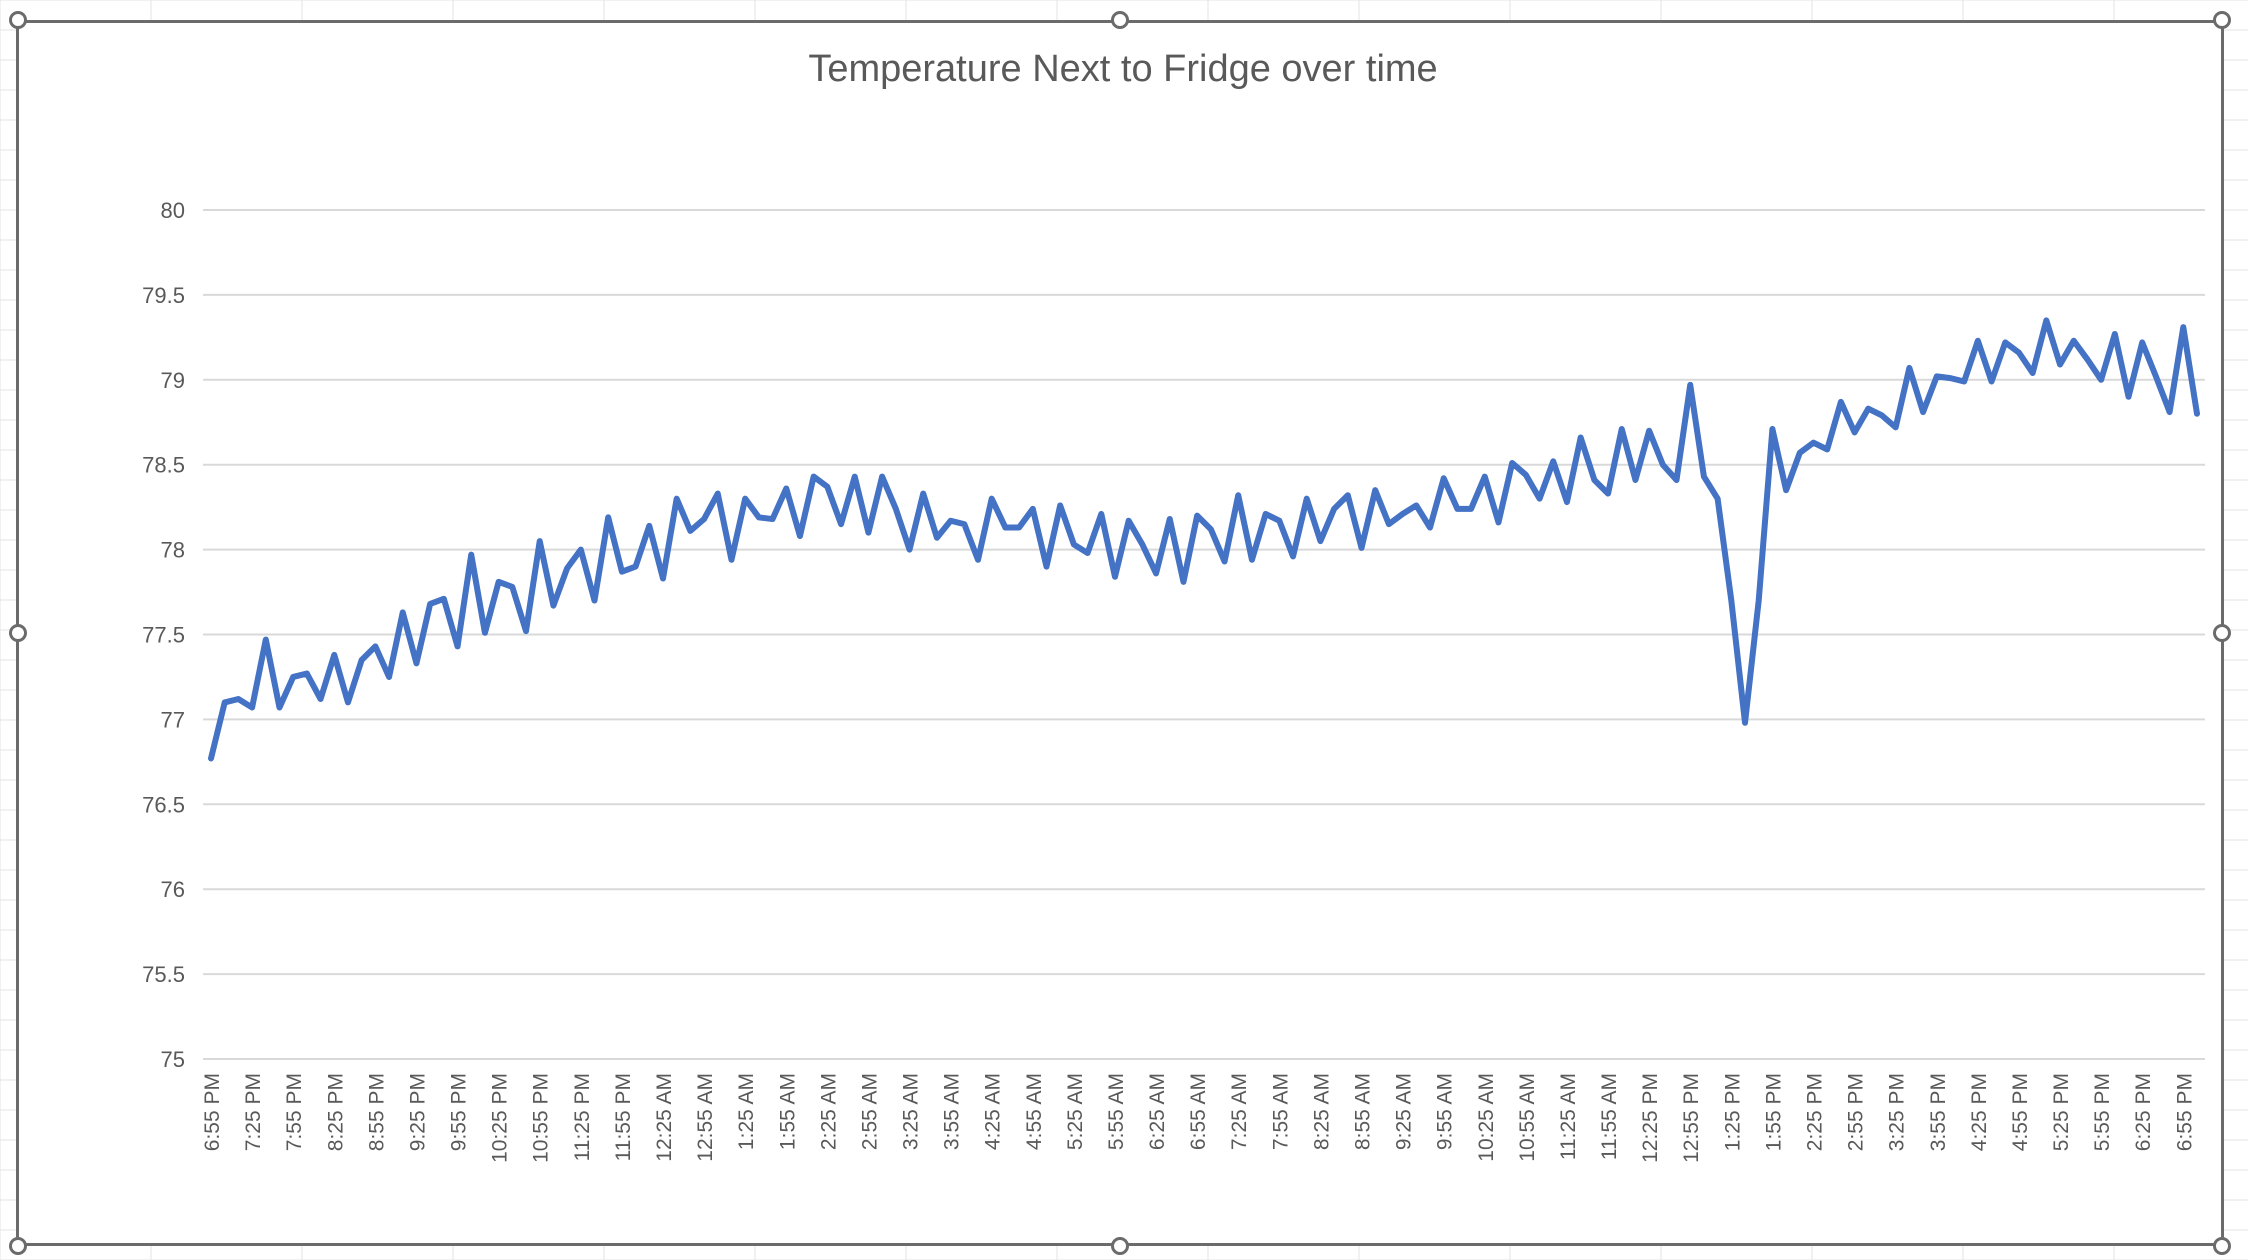 The image size is (2248, 1260). What do you see at coordinates (1814, 1112) in the screenshot?
I see `x-tick-label: 2:25 PM` at bounding box center [1814, 1112].